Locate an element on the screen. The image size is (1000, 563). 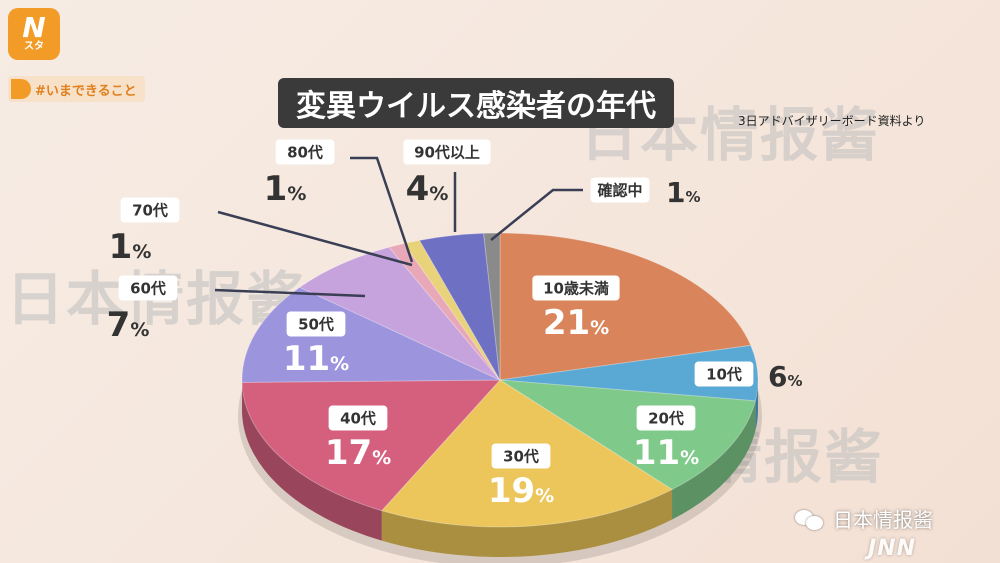
slice-label: 20代 is located at coordinates (666, 418).